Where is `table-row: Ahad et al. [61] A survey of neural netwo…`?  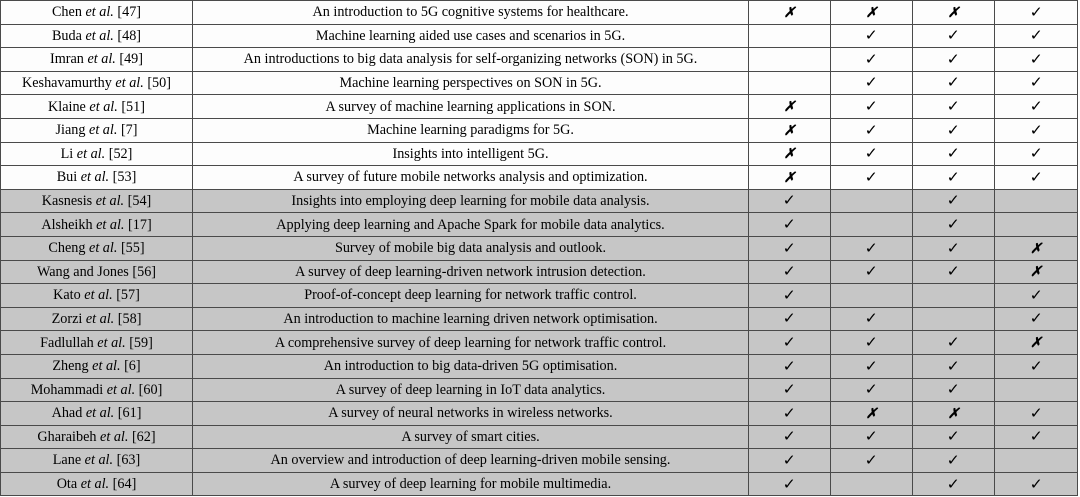 table-row: Ahad et al. [61] A survey of neural netwo… is located at coordinates (539, 413).